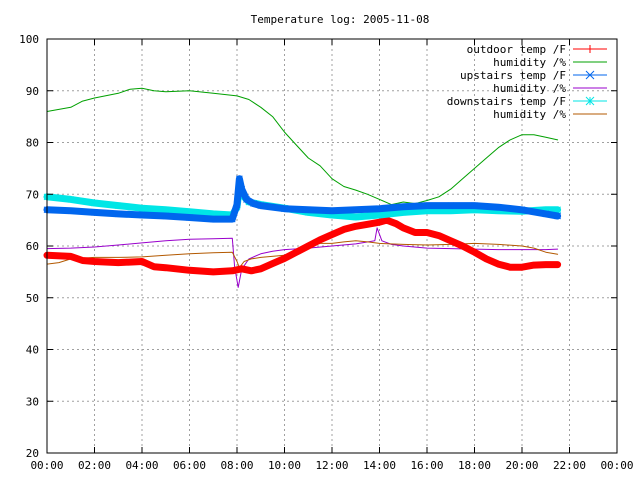  I want to click on x-tick-label: 02:00, so click(94, 465).